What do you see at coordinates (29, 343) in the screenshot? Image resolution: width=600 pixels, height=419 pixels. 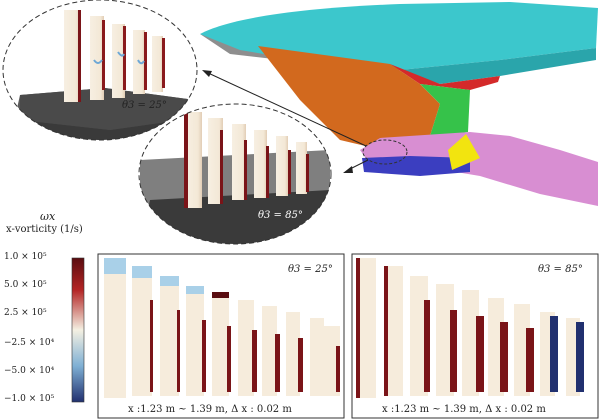 I see `colorbar-tick-4: −2.5 × 10⁴` at bounding box center [29, 343].